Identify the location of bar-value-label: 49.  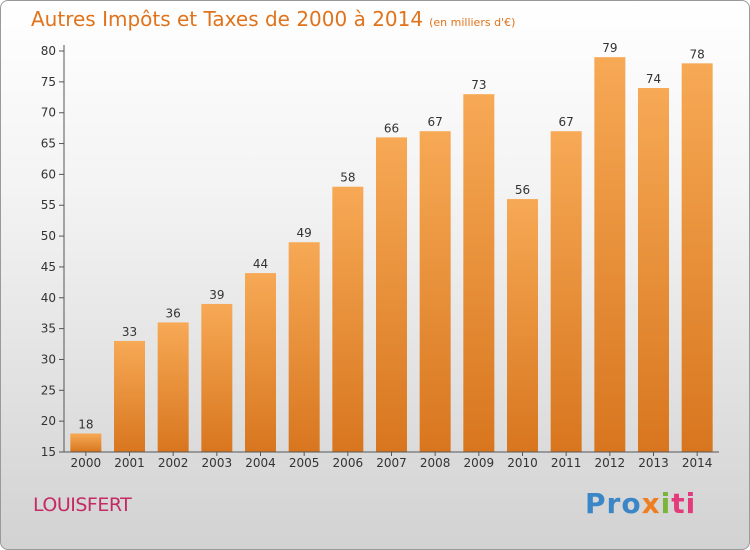
(304, 233).